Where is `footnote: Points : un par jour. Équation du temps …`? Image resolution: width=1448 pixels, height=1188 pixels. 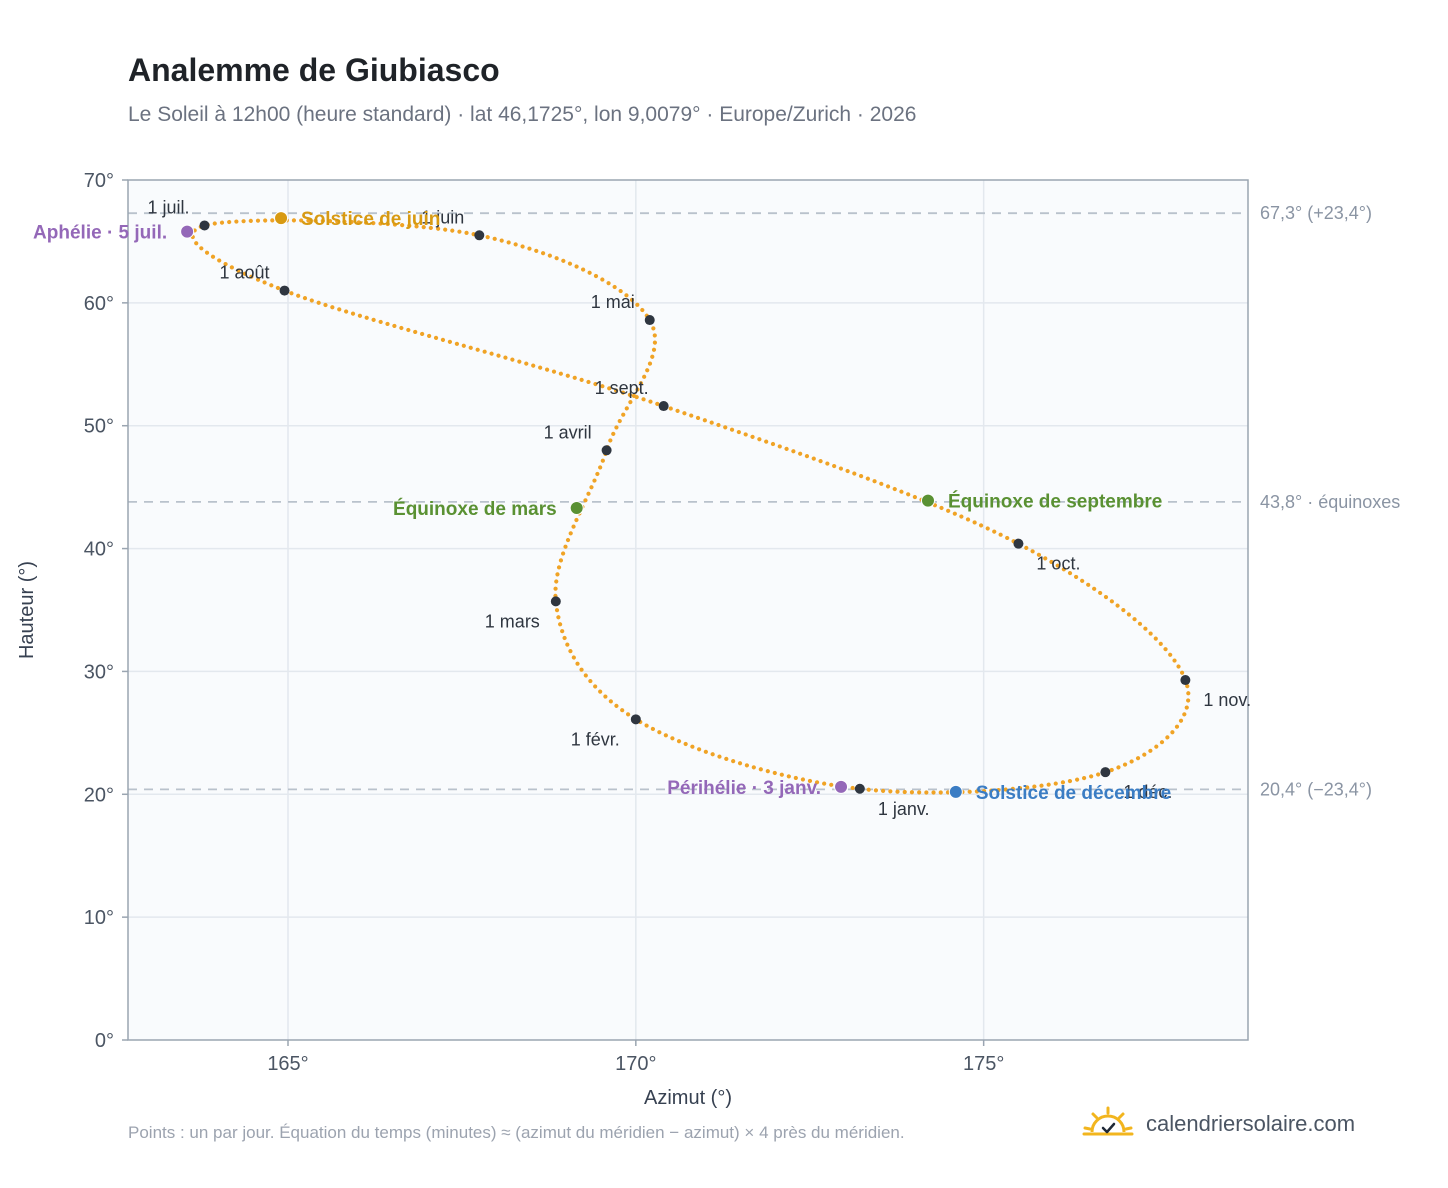
footnote: Points : un par jour. Équation du temps … is located at coordinates (516, 1132).